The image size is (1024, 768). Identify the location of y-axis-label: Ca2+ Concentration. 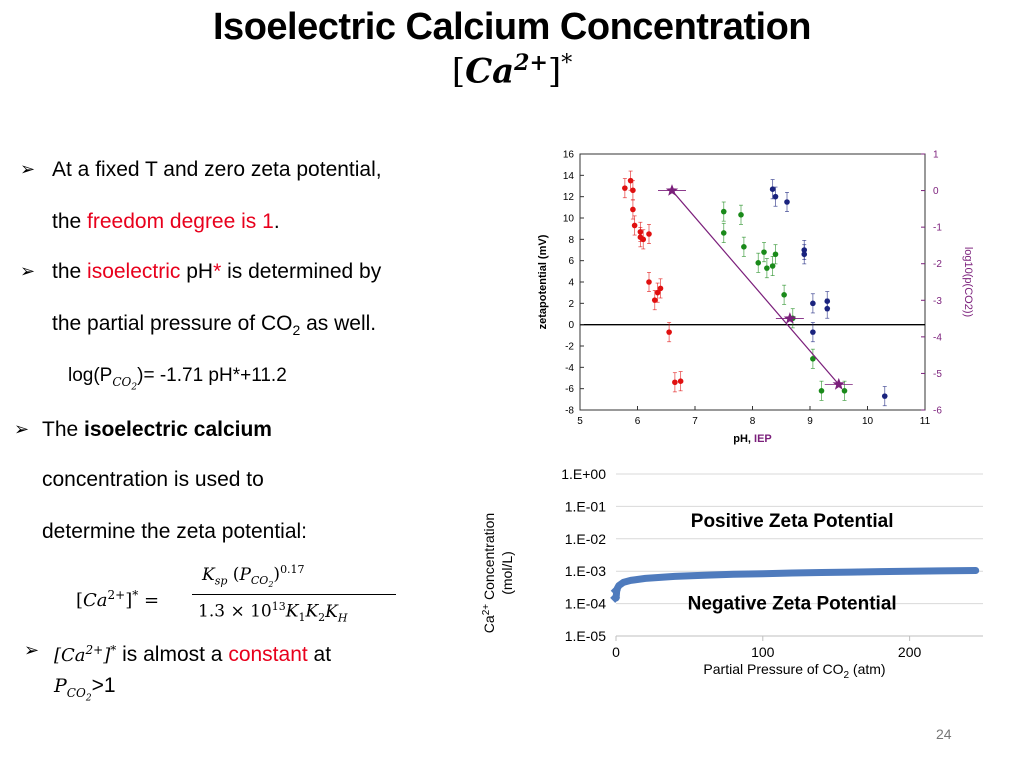
(489, 573).